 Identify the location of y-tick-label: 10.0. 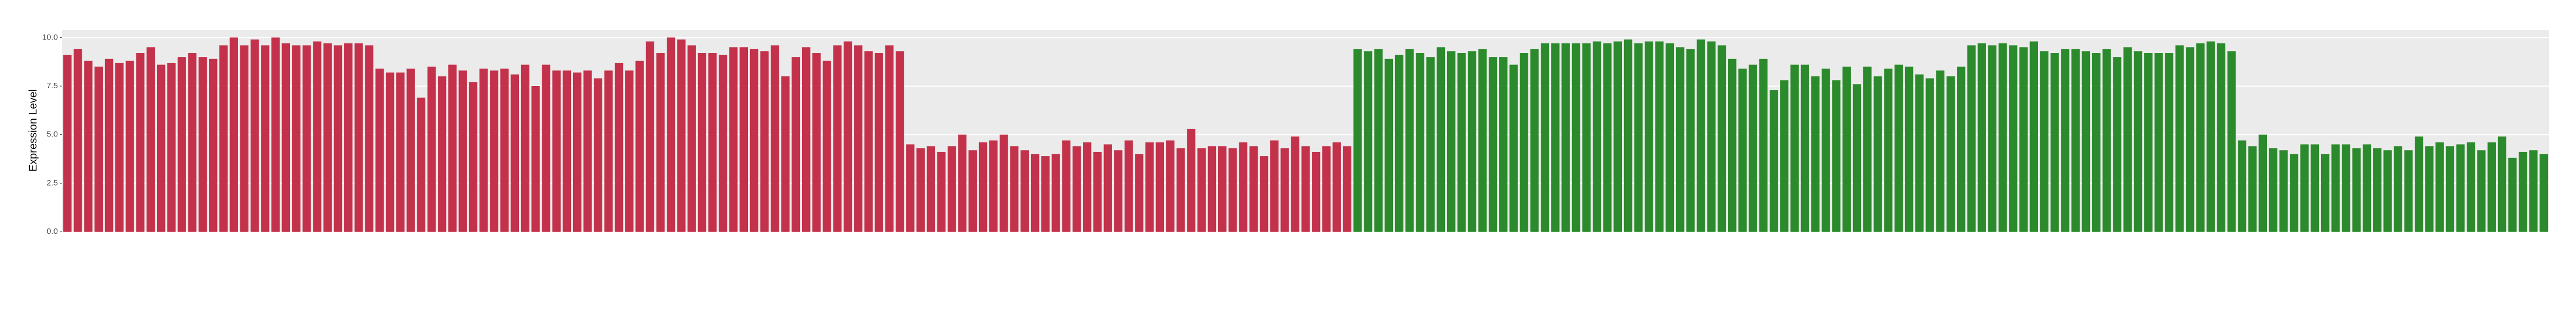
(50, 37).